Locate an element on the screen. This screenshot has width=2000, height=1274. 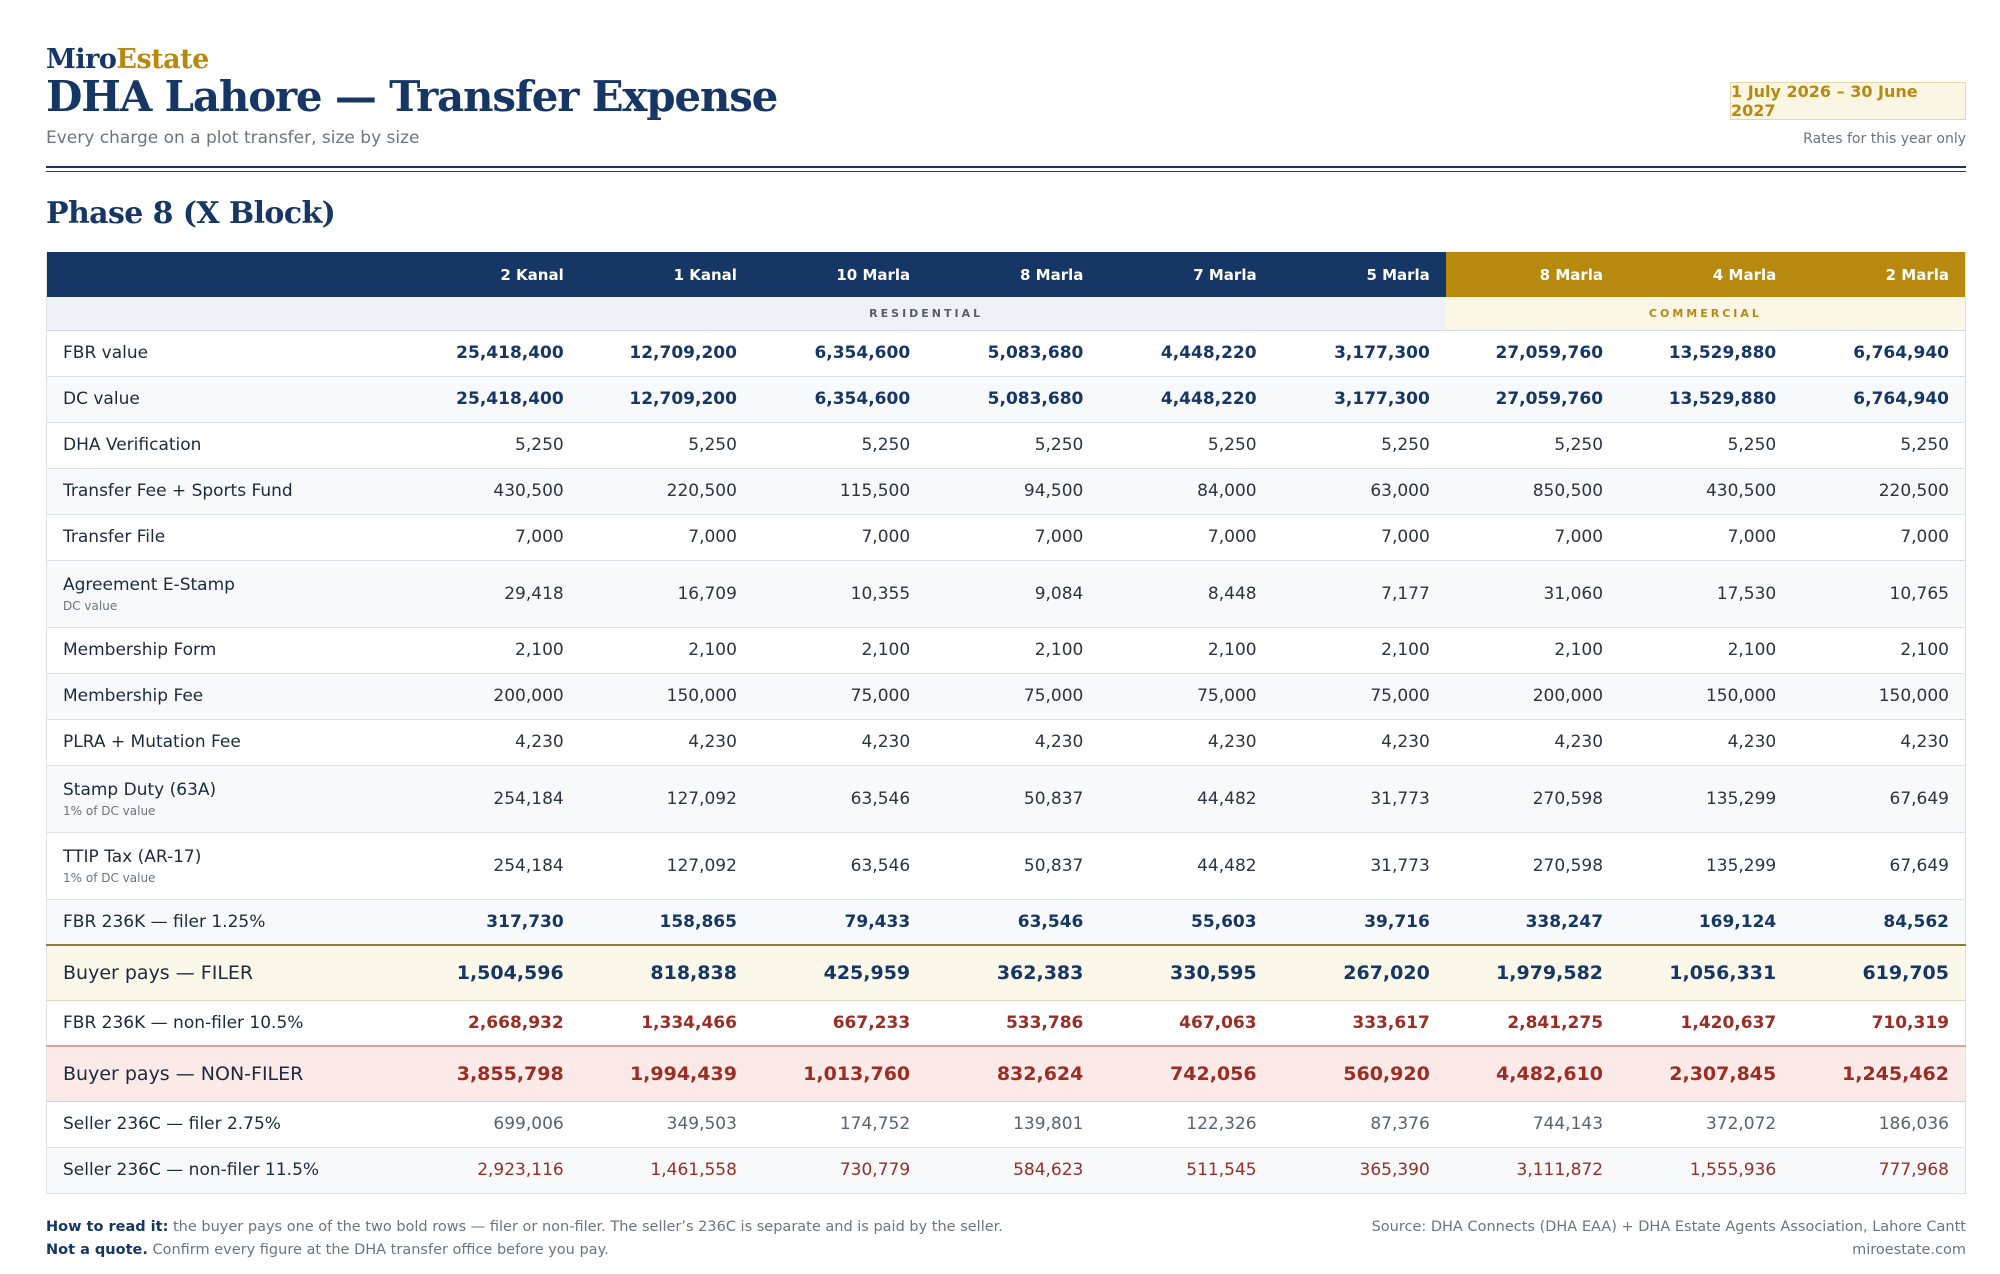
value-cell: 1,979,582 is located at coordinates (1532, 973).